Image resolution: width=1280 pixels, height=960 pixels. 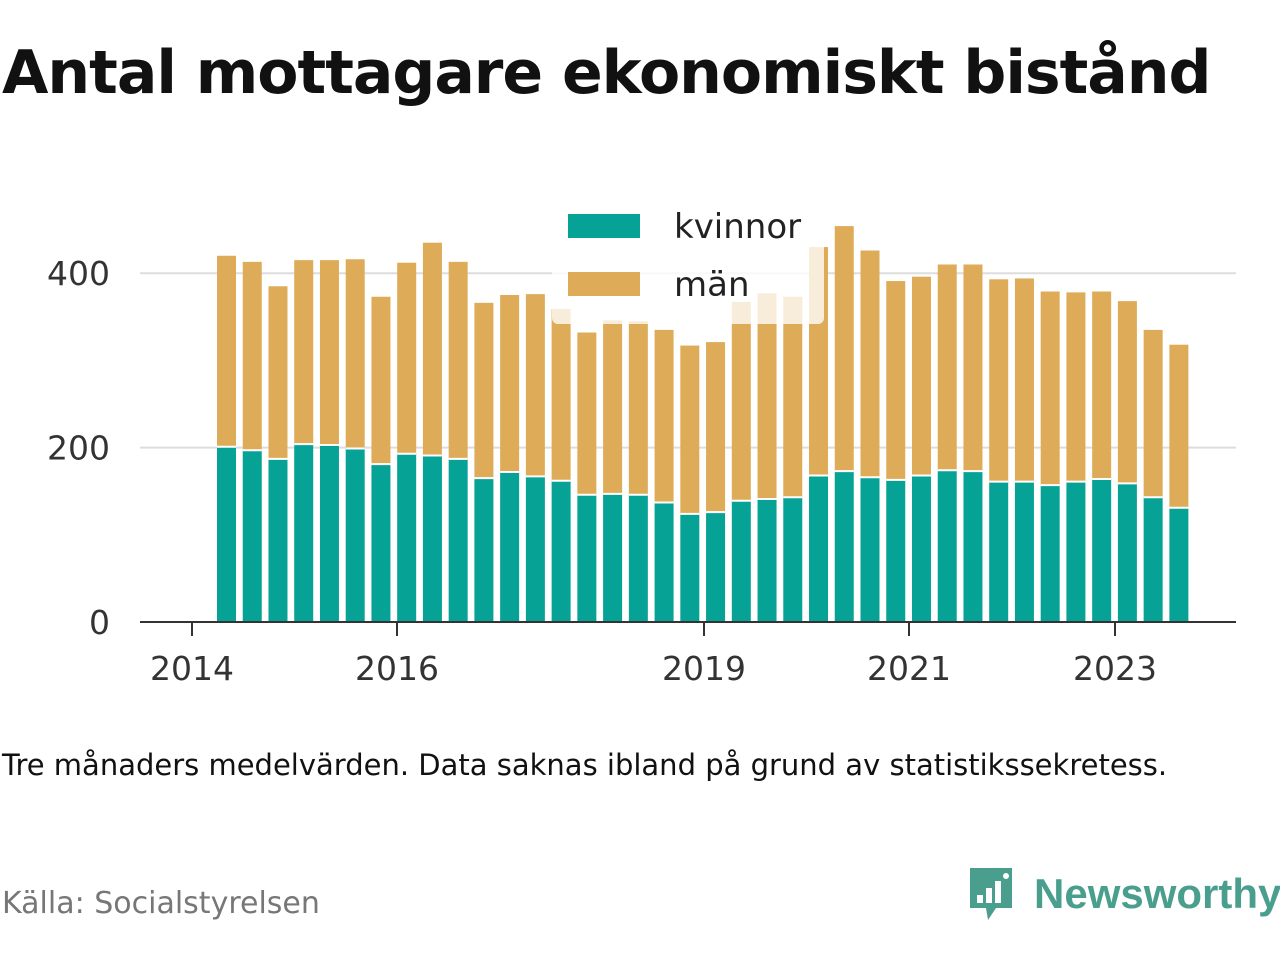 What do you see at coordinates (161, 903) in the screenshot?
I see `source-note: Källa: Socialstyrelsen` at bounding box center [161, 903].